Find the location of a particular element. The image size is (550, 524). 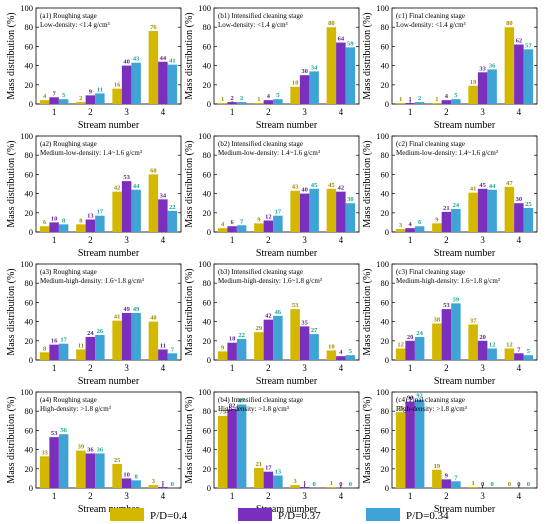

data-label: 8 is located at coordinates (137, 476).